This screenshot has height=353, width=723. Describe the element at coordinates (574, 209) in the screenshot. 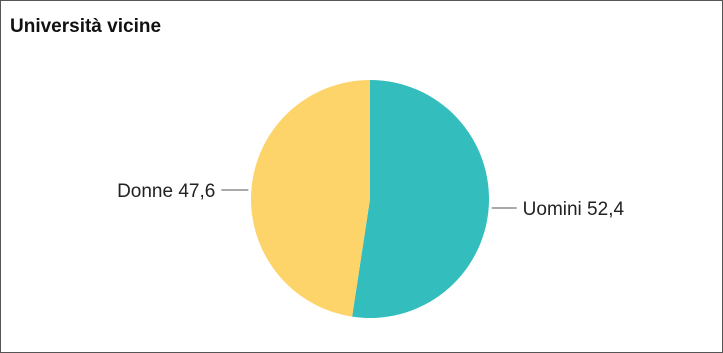

I see `slice-label-uomini: Uomini 52,4` at that location.